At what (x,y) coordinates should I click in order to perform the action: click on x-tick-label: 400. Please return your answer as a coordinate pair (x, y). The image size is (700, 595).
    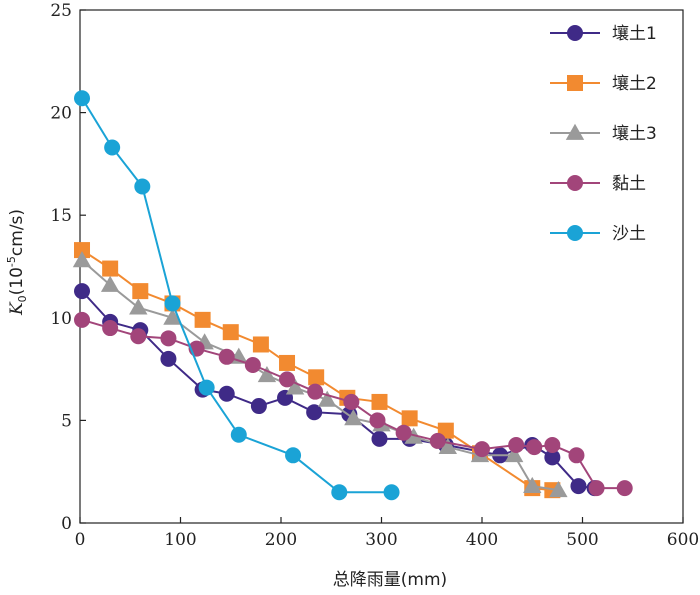
    Looking at the image, I should click on (482, 540).